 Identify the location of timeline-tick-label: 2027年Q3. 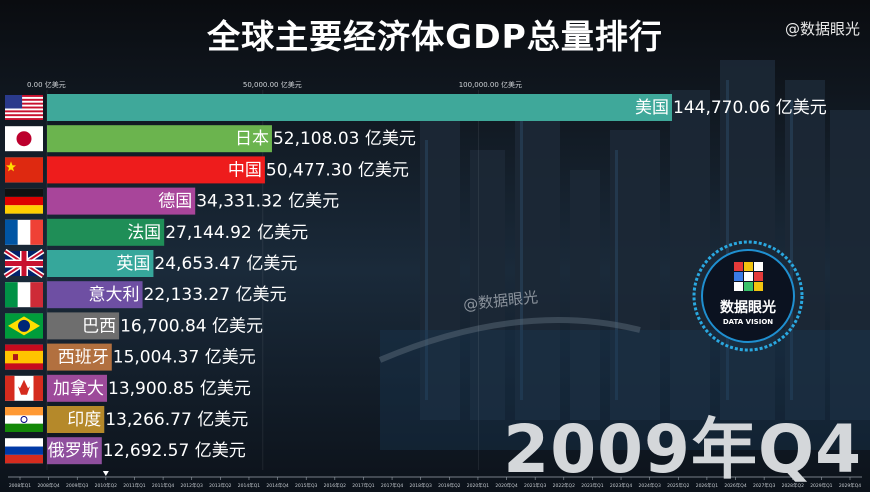
(764, 485).